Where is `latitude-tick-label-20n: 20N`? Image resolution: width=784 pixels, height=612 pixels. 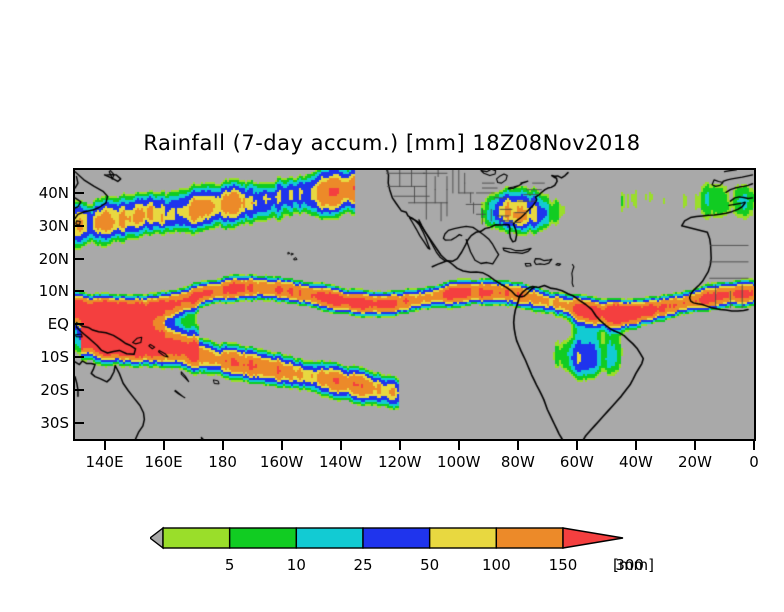 latitude-tick-label-20n: 20N is located at coordinates (53, 258).